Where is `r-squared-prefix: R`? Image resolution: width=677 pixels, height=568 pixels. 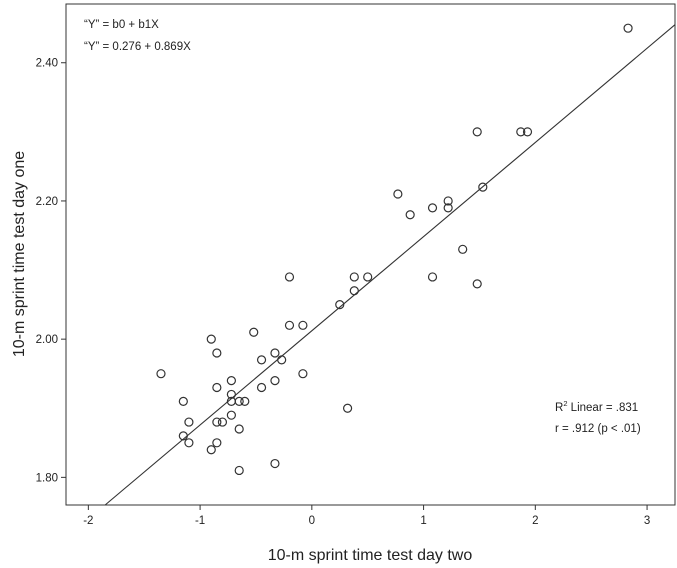
r-squared-prefix: R is located at coordinates (559, 408).